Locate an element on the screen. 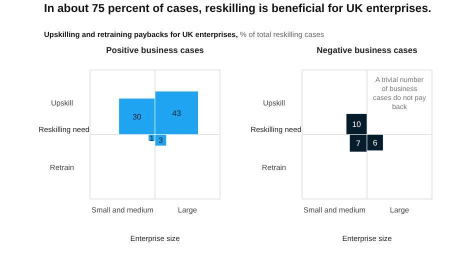 The width and height of the screenshot is (474, 266). data-label: 43 is located at coordinates (177, 113).